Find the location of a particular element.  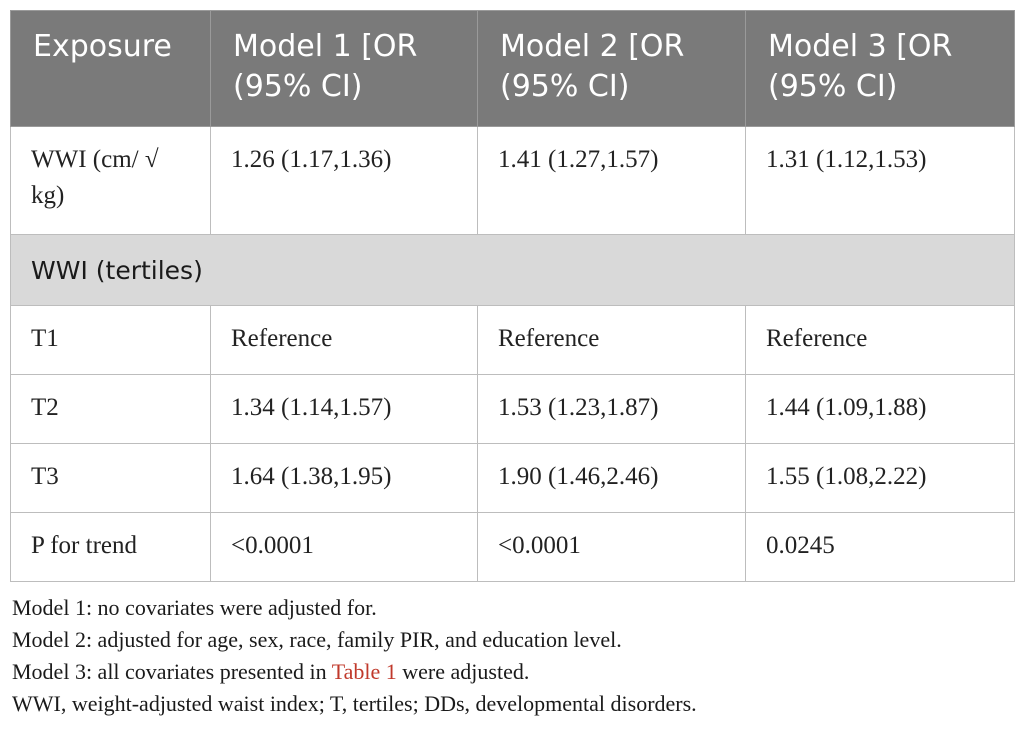

section-row: WWI (tertiles) is located at coordinates (512, 270).